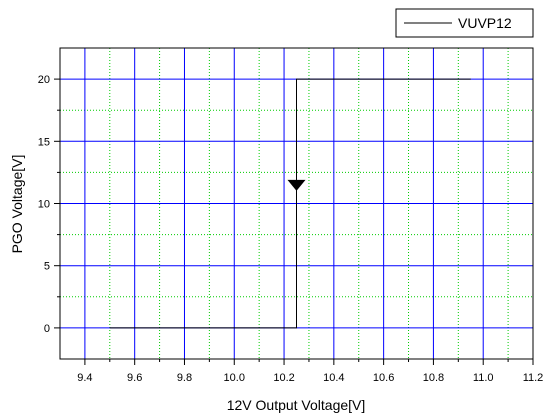 This screenshot has width=547, height=417. Describe the element at coordinates (184, 378) in the screenshot. I see `x-tick-label: 9.8` at that location.